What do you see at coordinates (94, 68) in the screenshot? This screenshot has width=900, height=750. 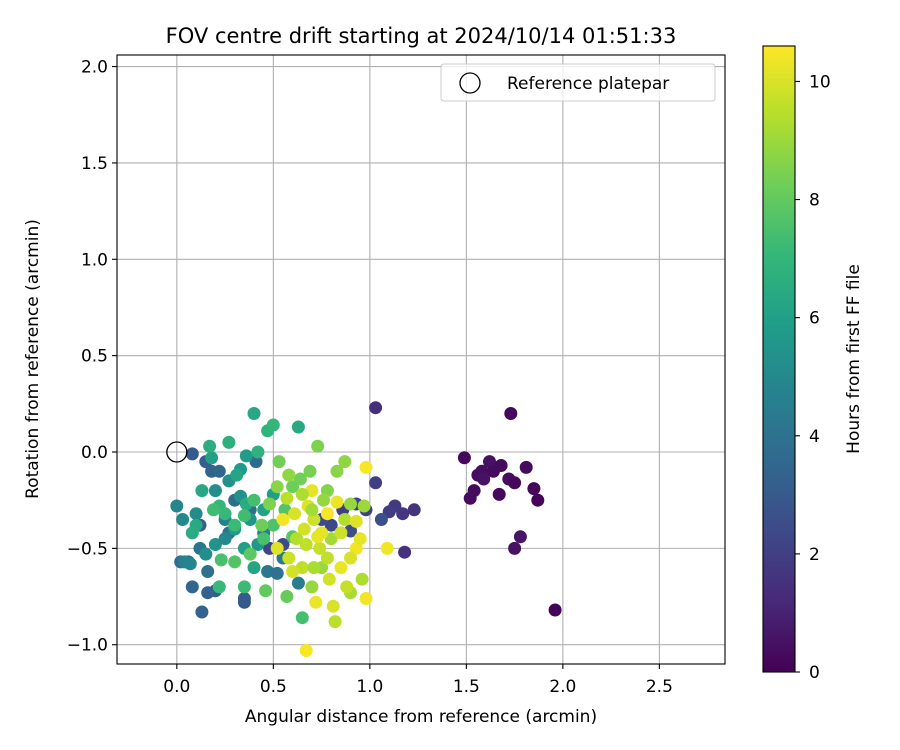 I see `y-tick-label: 2.0` at bounding box center [94, 68].